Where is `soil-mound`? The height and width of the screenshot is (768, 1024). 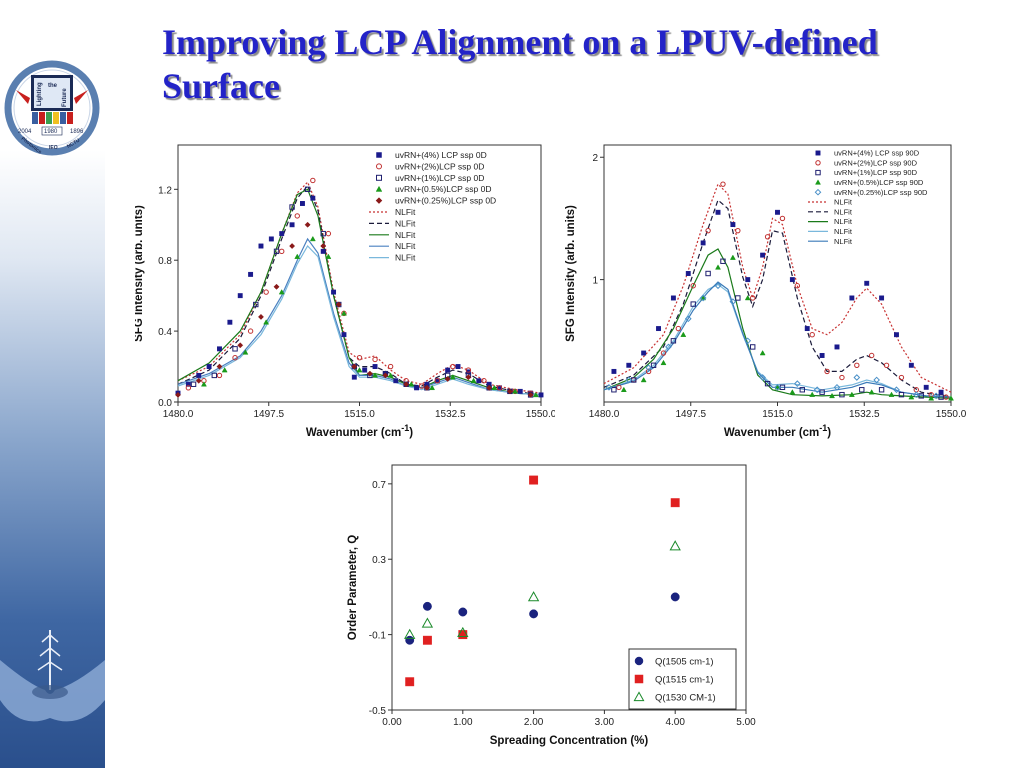
soil-mound is located at coordinates (50, 692).